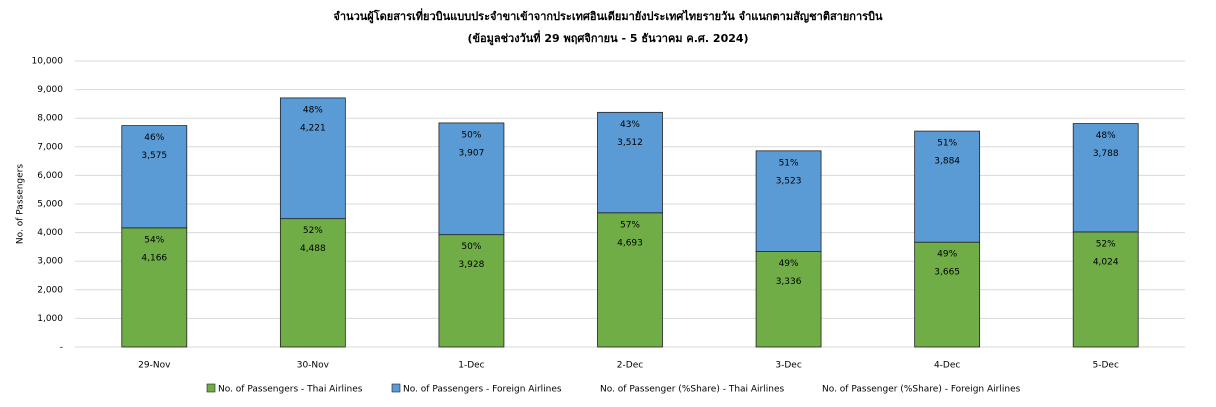 The image size is (1216, 407). Describe the element at coordinates (154, 366) in the screenshot. I see `x-tick-label: 29-Nov` at that location.